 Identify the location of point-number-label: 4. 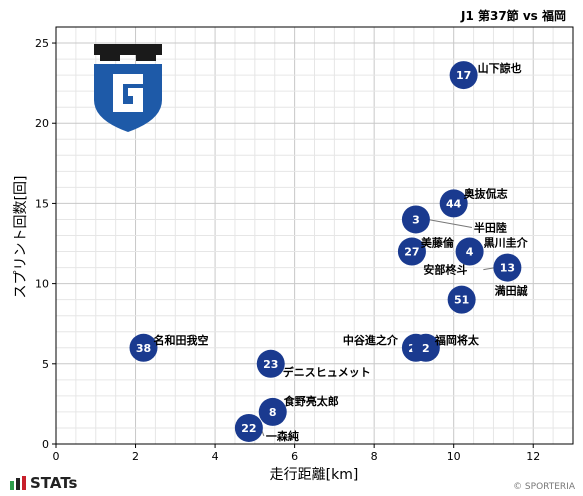
(470, 252).